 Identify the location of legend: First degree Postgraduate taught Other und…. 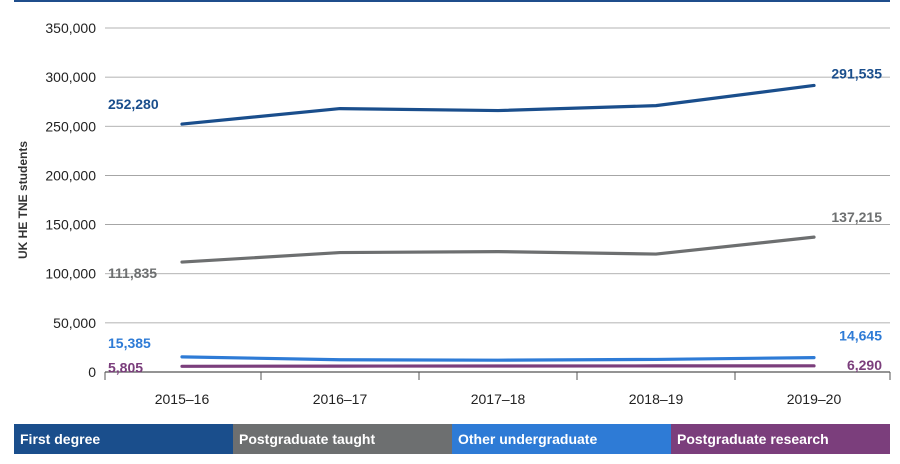
(452, 439).